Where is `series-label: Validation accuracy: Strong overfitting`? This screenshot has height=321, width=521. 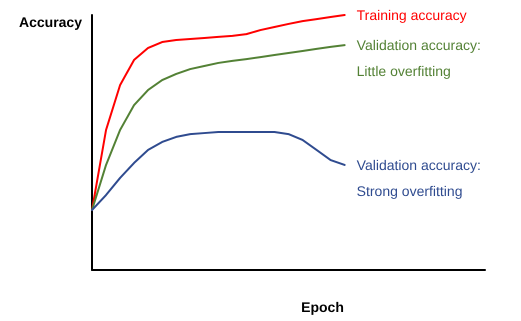 series-label: Validation accuracy: Strong overfitting is located at coordinates (418, 177).